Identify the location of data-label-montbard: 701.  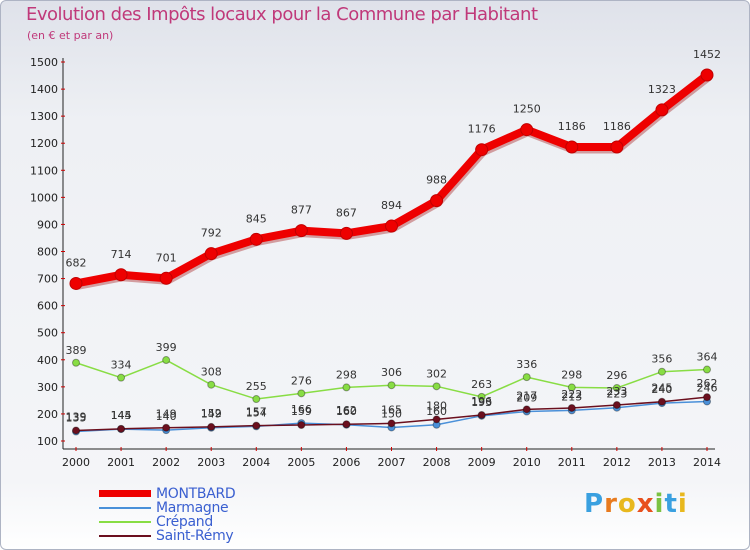
(166, 257).